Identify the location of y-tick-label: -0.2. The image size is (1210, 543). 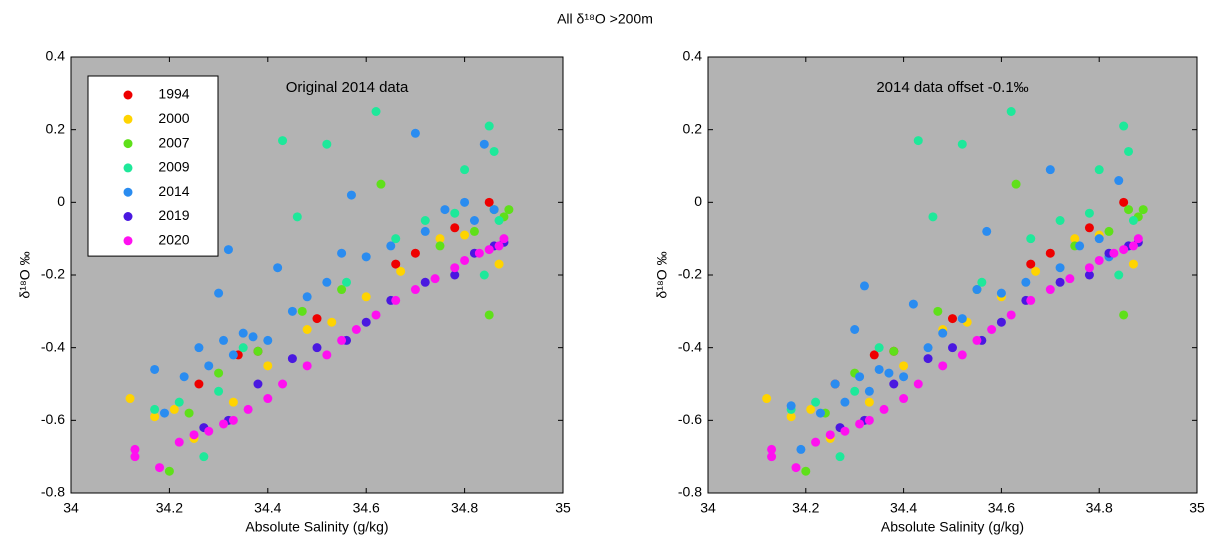
(53, 274).